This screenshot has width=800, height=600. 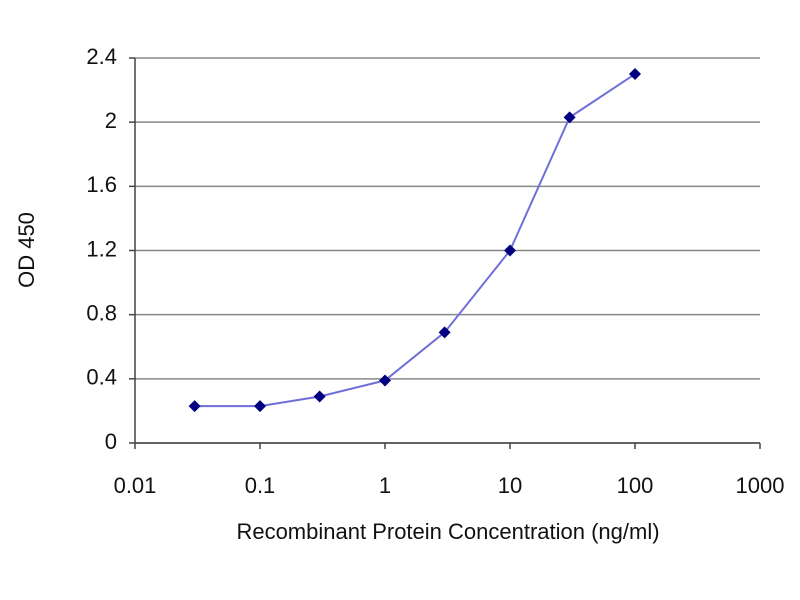 I want to click on y-tick-label: 0.4, so click(x=101, y=377).